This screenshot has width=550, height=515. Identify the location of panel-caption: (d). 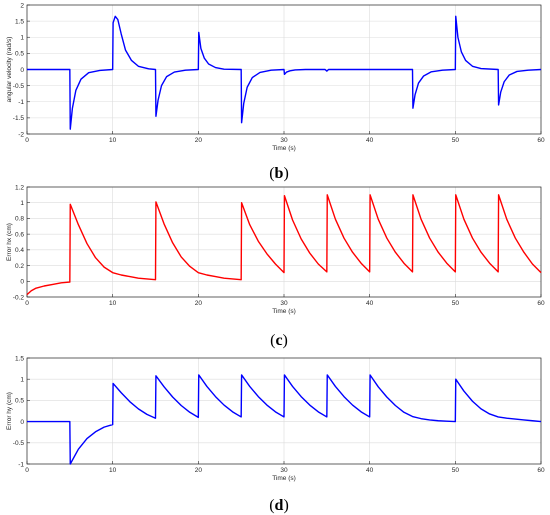
(279, 505).